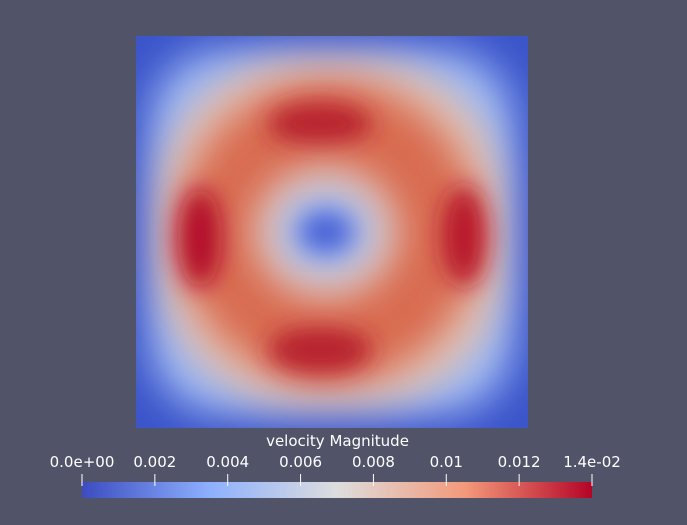 Image resolution: width=687 pixels, height=525 pixels. I want to click on colorbar-title: velocity Magnitude, so click(337, 441).